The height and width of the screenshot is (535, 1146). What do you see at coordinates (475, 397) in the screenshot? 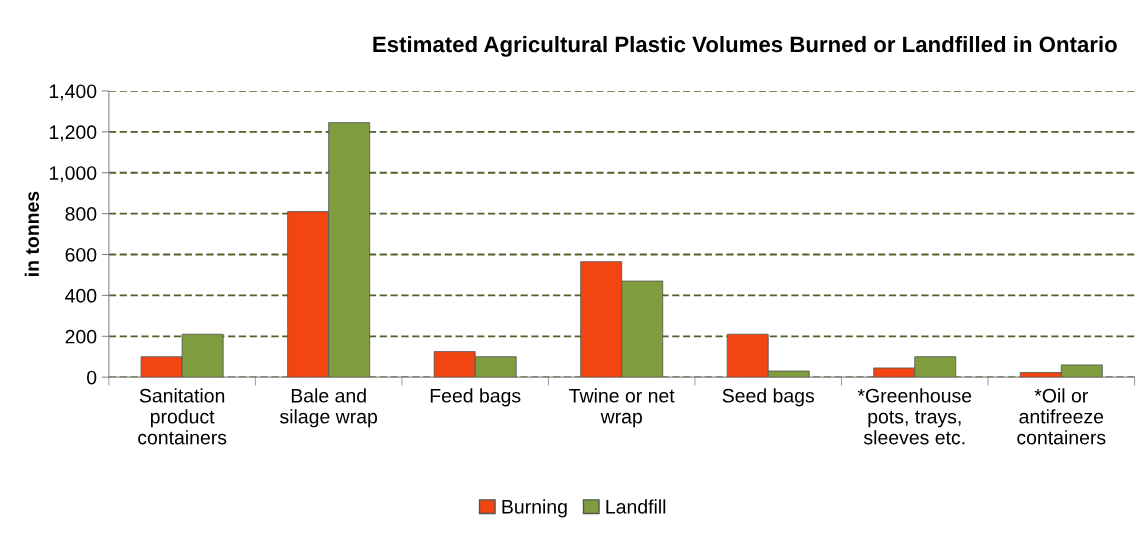
I see `x-tick-label: Feed bags` at bounding box center [475, 397].